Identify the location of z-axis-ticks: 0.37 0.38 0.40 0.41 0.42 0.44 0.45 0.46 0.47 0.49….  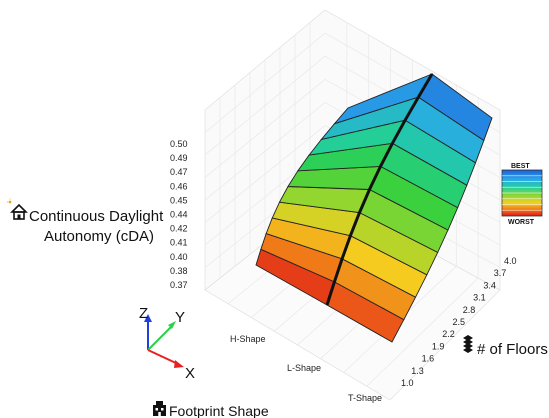
(179, 214).